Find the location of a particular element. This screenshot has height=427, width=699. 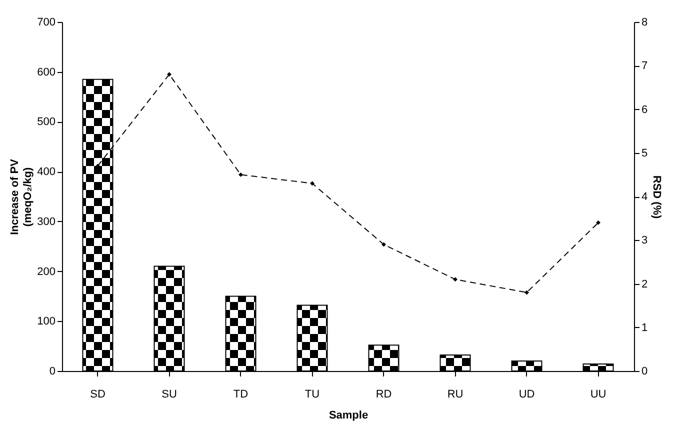

x-axis-title: Sample is located at coordinates (348, 416).